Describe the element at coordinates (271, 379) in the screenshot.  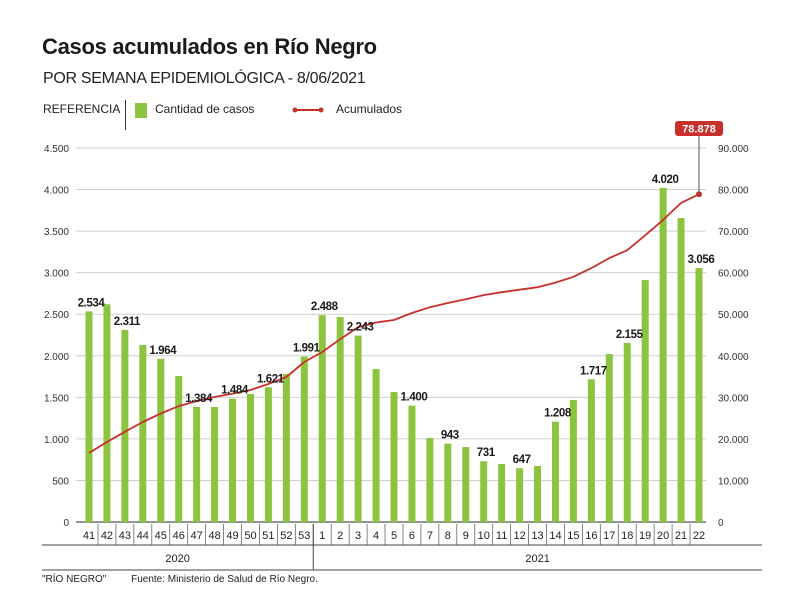
I see `bar-data-label: 1.621` at that location.